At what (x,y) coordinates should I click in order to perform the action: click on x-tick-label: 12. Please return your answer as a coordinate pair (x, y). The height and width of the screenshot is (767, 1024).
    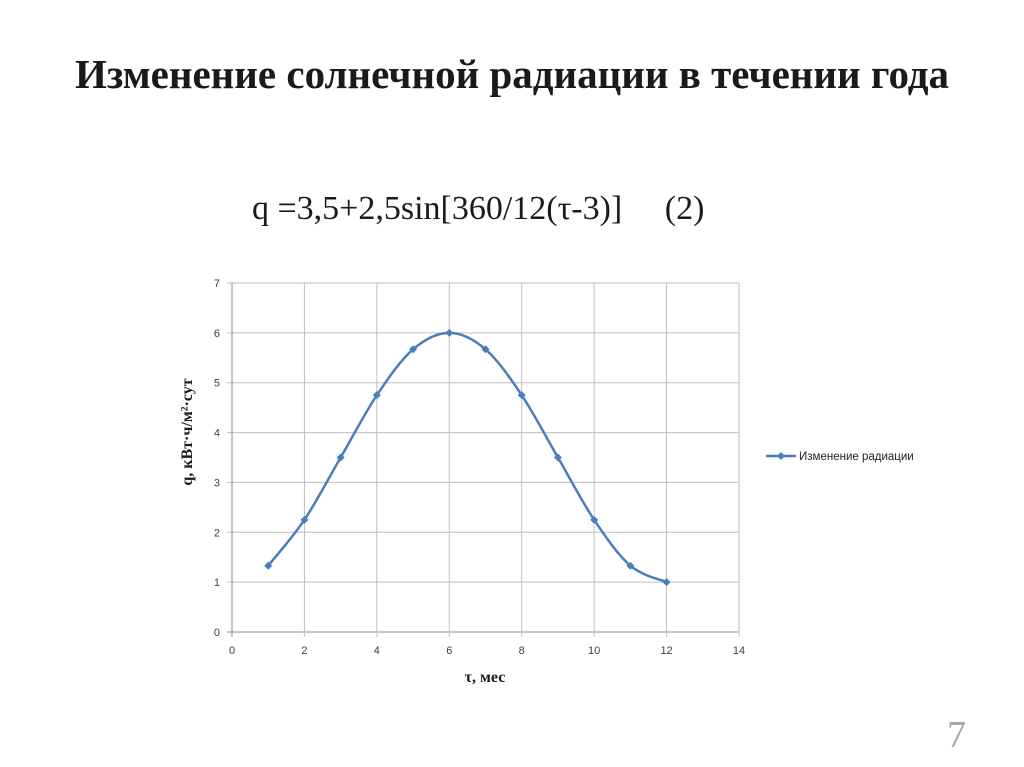
    Looking at the image, I should click on (666, 651).